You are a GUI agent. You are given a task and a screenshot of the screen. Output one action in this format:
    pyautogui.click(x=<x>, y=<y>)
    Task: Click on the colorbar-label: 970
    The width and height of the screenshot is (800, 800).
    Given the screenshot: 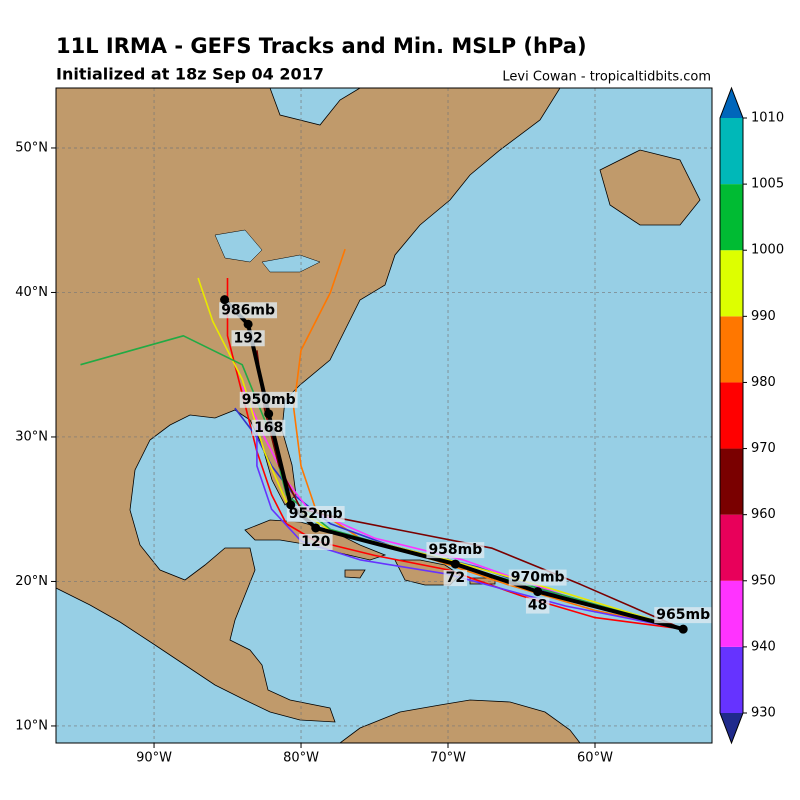 What is the action you would take?
    pyautogui.click(x=763, y=448)
    